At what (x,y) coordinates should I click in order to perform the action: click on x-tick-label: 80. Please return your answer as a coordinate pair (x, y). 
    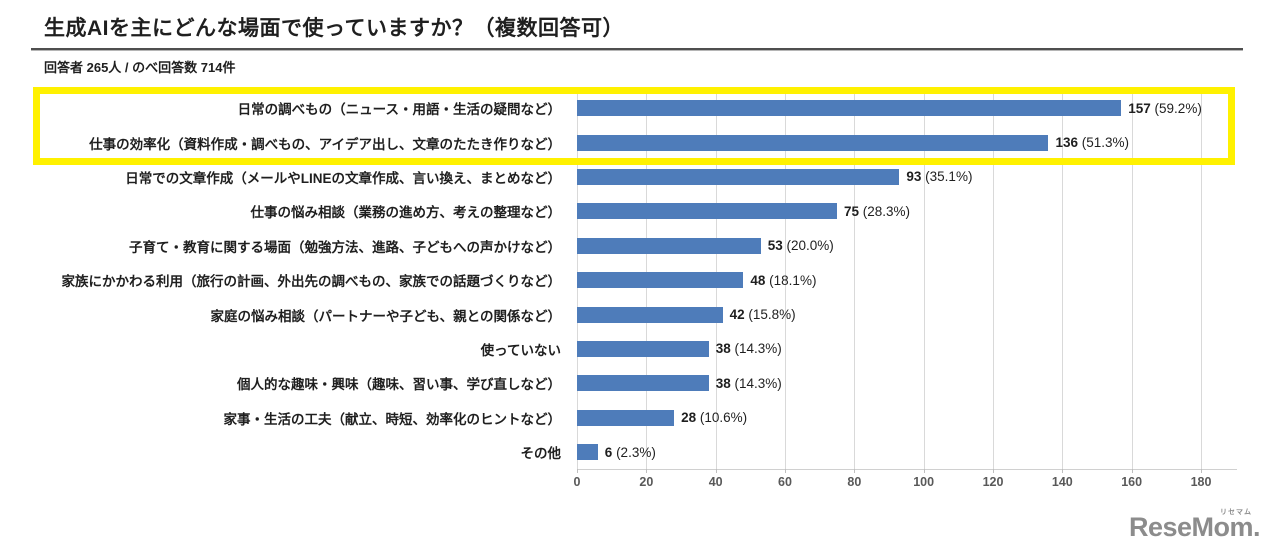
    Looking at the image, I should click on (854, 482).